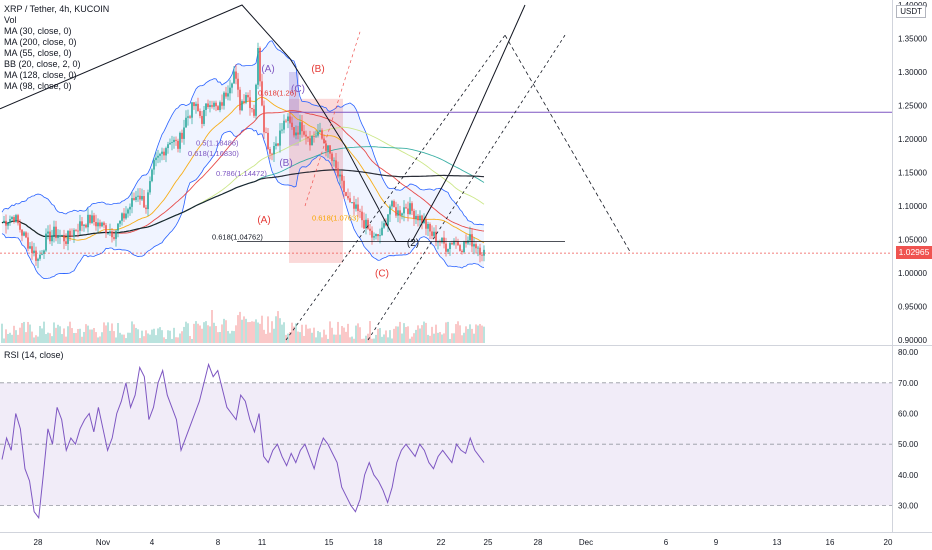 The height and width of the screenshot is (550, 932). I want to click on indicator-ma98: MA (98, close, 0), so click(38, 86).